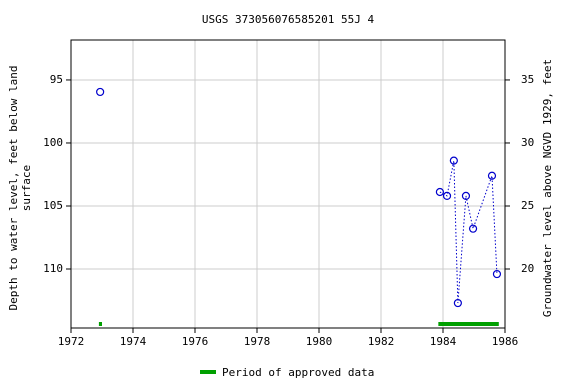 This screenshot has height=384, width=576. Describe the element at coordinates (527, 268) in the screenshot. I see `y2-tick-label: 20` at that location.